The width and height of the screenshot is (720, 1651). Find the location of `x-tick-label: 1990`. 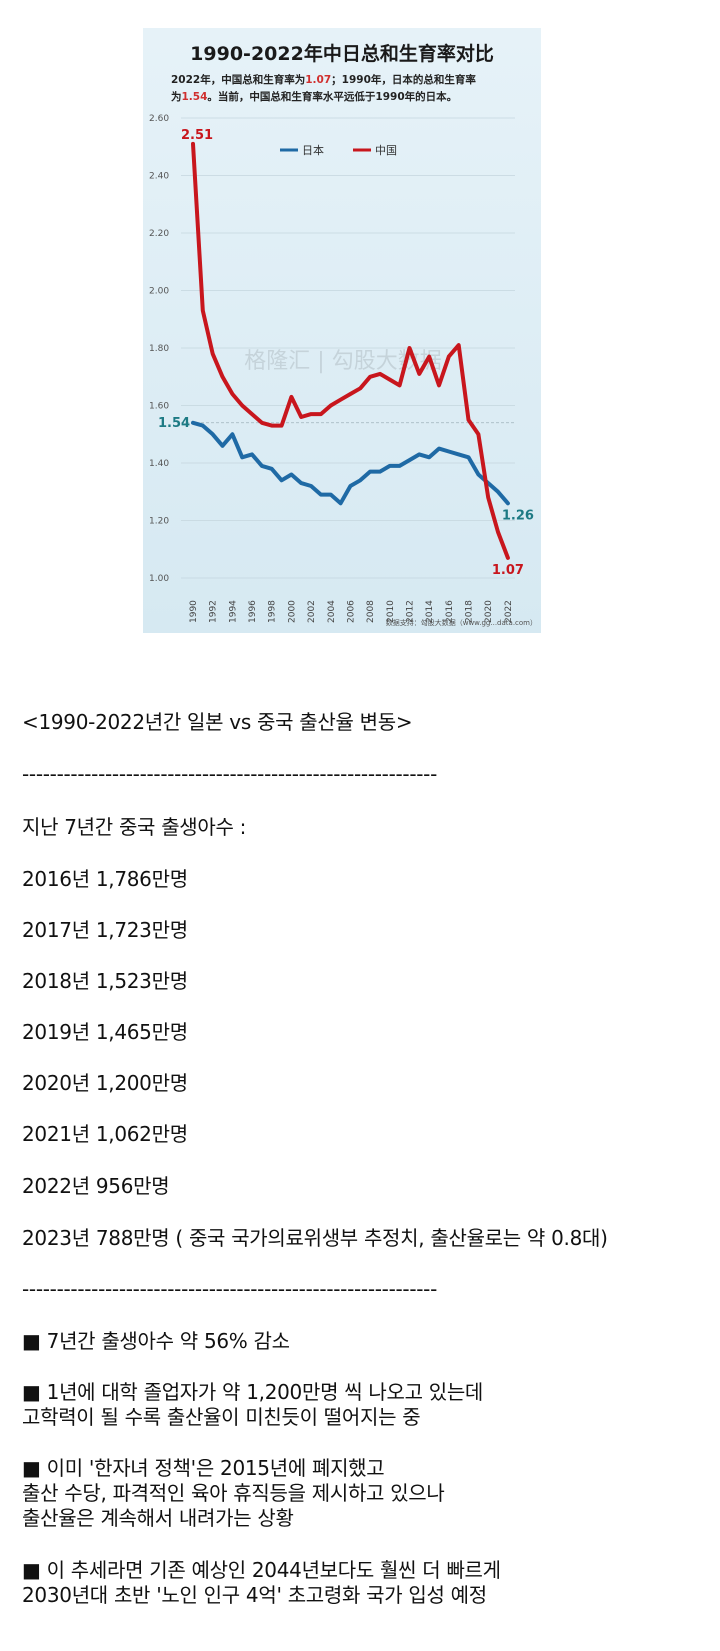

x-tick-label: 1990 is located at coordinates (194, 611).